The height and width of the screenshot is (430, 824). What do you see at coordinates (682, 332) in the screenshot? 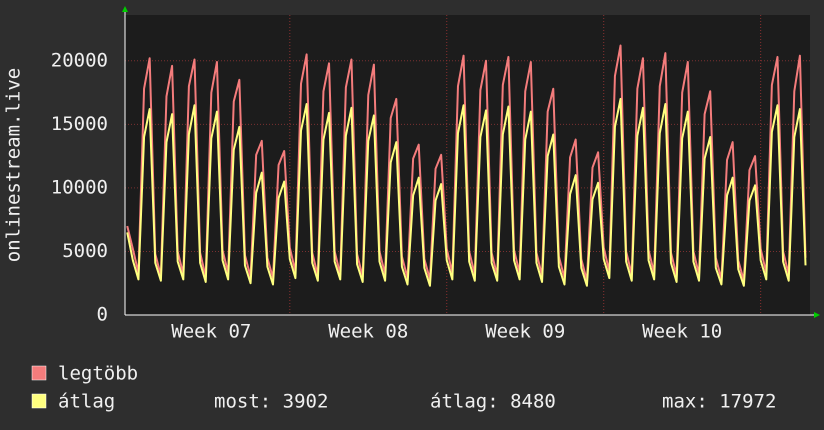
I see `x-tick-label: Week 10` at bounding box center [682, 332].